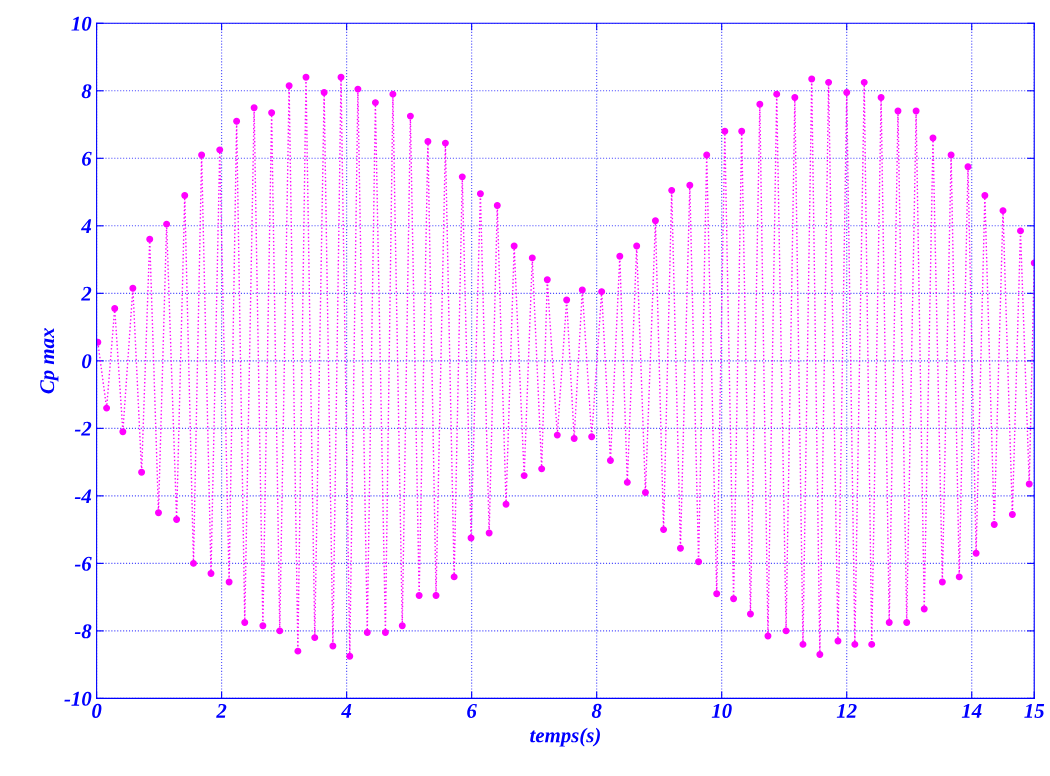 The image size is (1050, 776). Describe the element at coordinates (86, 226) in the screenshot. I see `y-tick-label: 4` at that location.